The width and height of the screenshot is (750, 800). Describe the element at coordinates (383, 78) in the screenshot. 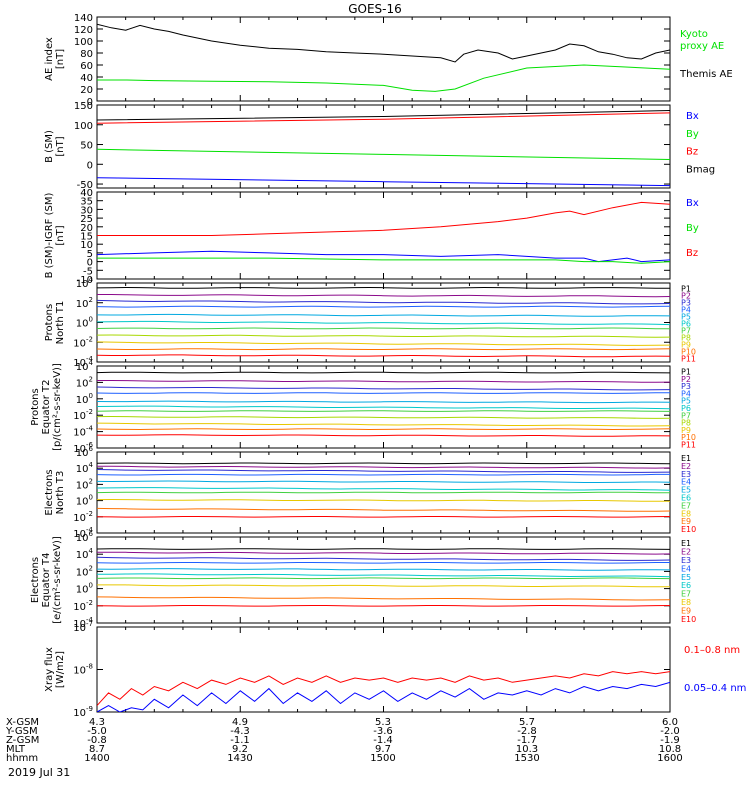

I see `series-kyoto-proxy-ae` at that location.